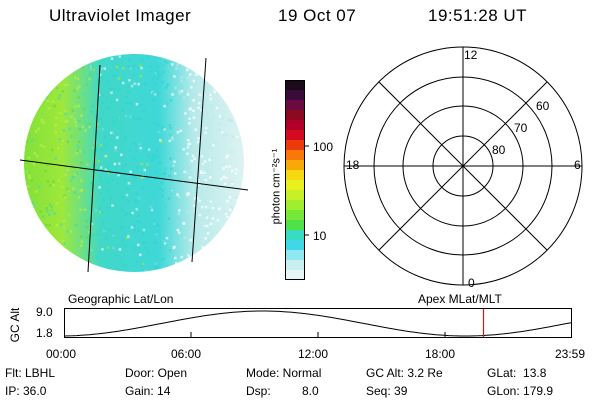 This screenshot has height=400, width=600. I want to click on mlt-label-0: 0, so click(471, 282).